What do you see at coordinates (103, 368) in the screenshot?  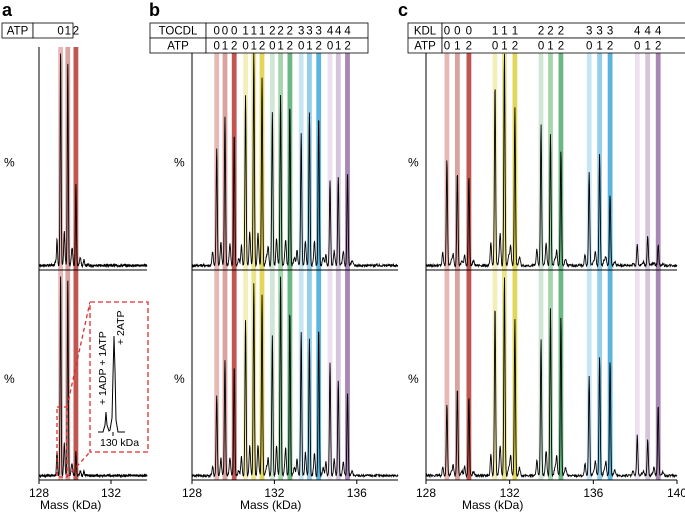 I see `inset-label-adp-atp: + 1ADP + 1ATP` at bounding box center [103, 368].